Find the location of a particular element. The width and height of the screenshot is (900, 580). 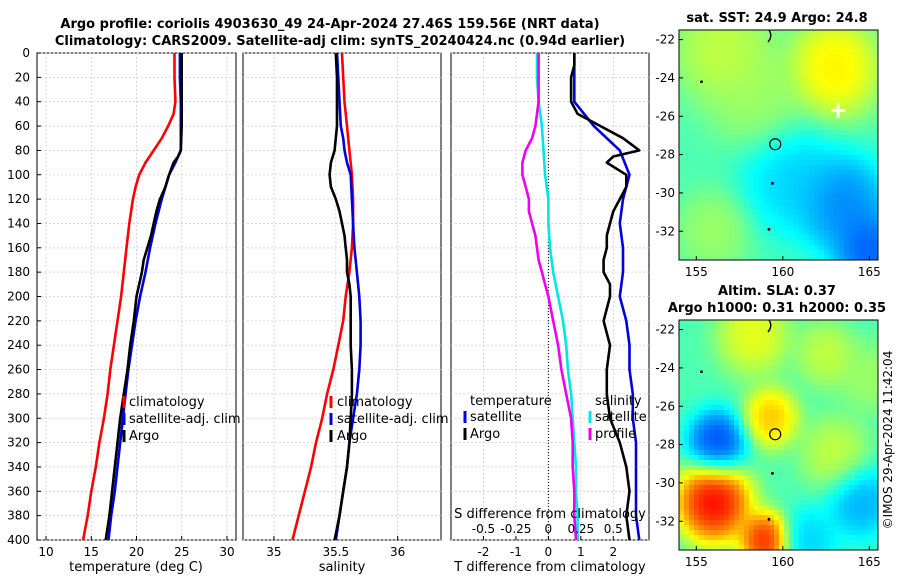

salinity-diff-legend: salinity satellite profile is located at coordinates (617, 418).